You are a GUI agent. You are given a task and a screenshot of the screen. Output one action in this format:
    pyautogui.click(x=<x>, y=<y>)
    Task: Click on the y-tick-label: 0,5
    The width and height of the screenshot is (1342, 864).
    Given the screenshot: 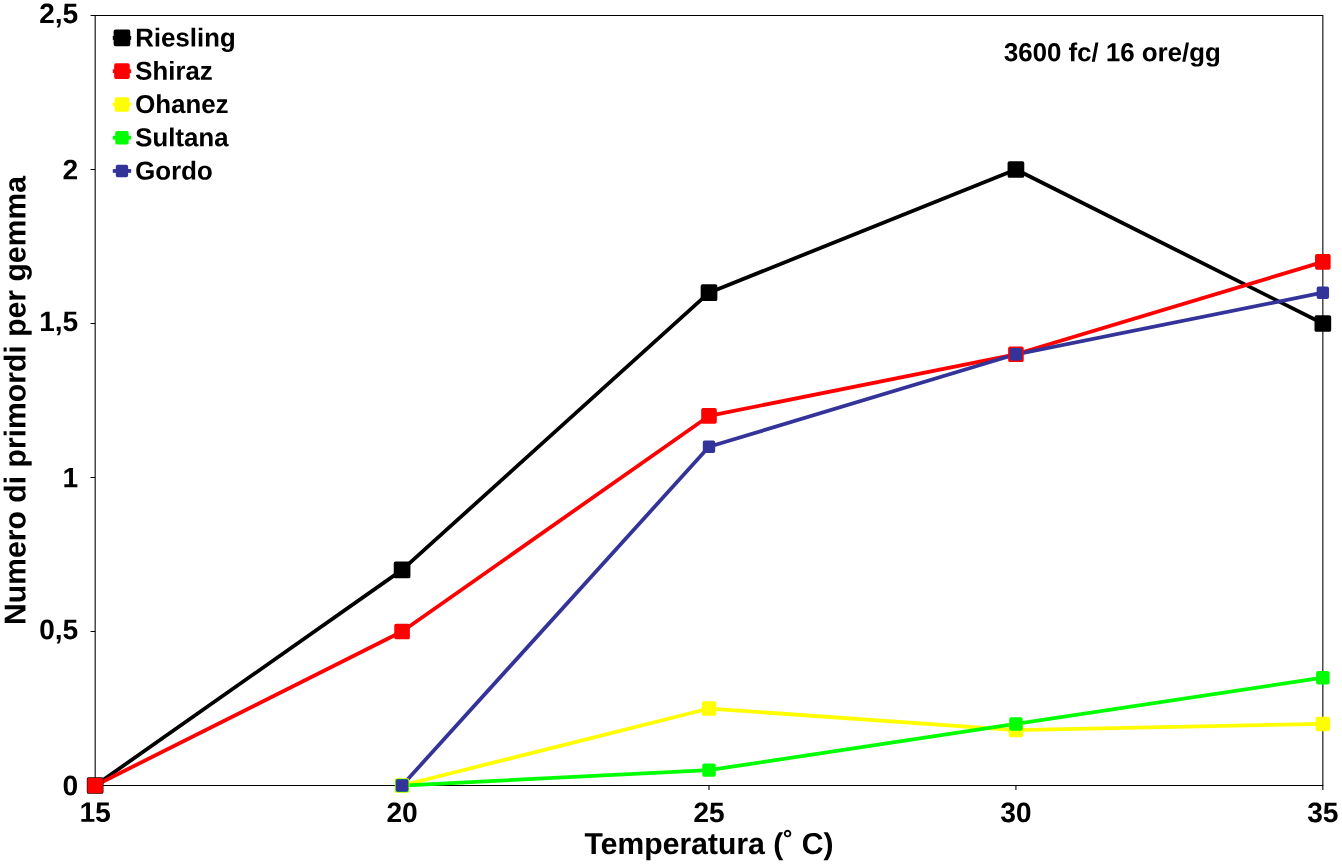 What is the action you would take?
    pyautogui.click(x=59, y=631)
    